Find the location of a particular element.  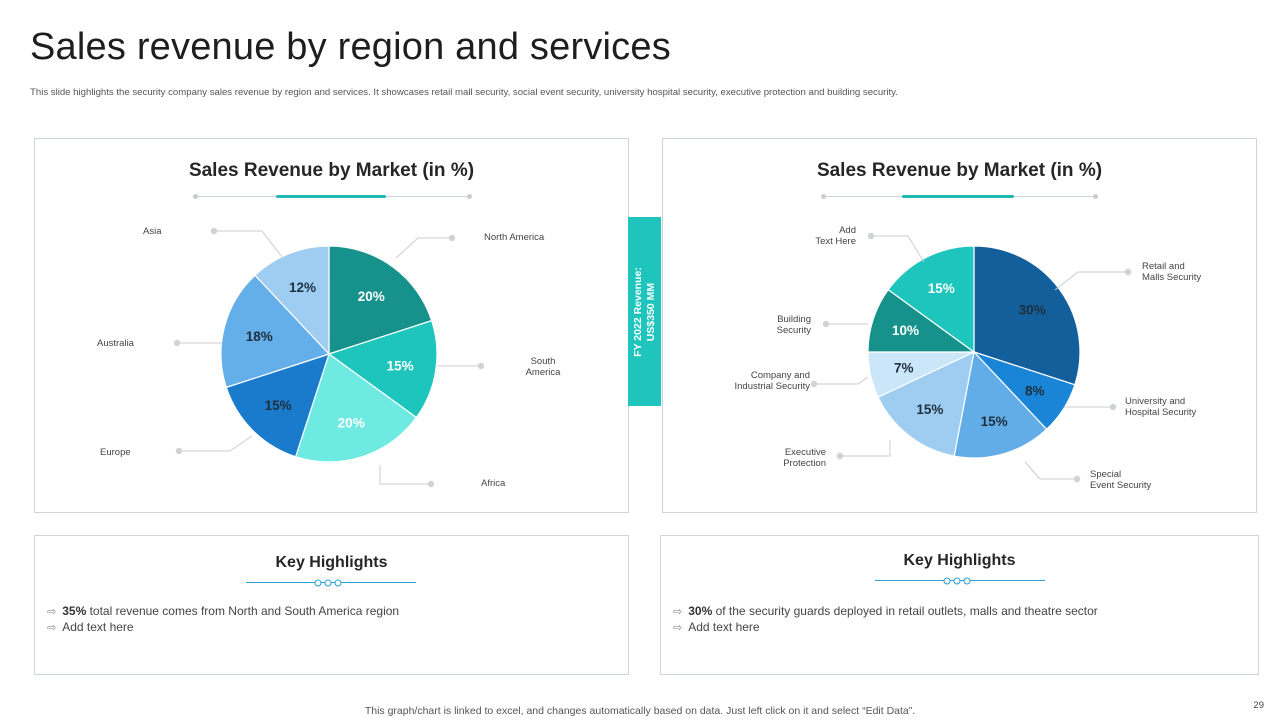

label-university-hospital-line1: University and is located at coordinates (1155, 401).